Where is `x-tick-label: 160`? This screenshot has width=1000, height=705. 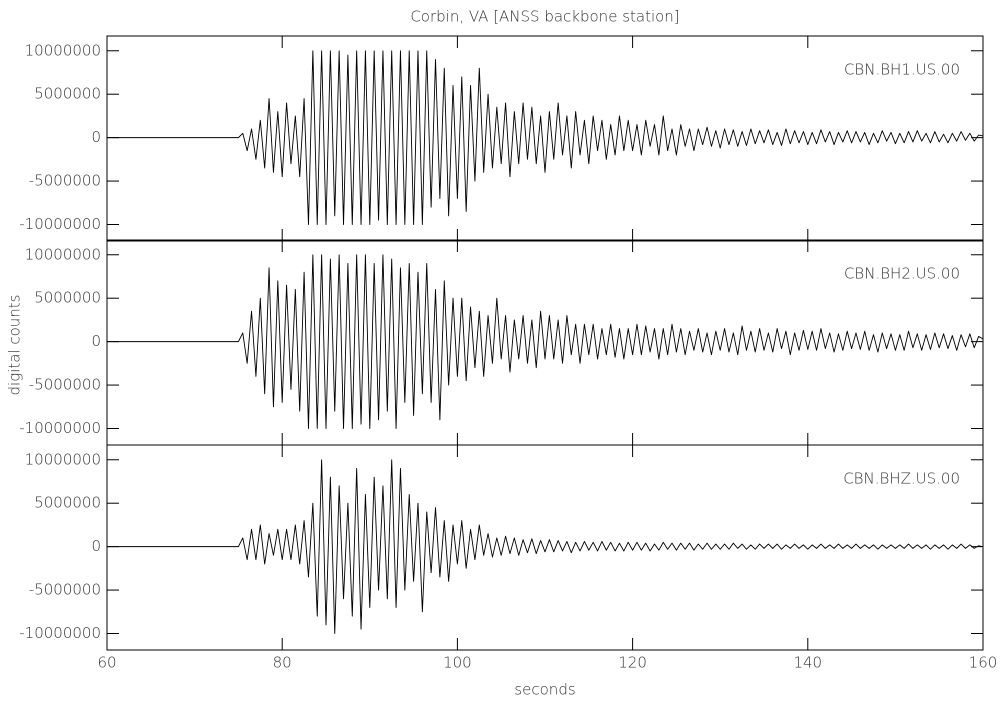
x-tick-label: 160 is located at coordinates (983, 663).